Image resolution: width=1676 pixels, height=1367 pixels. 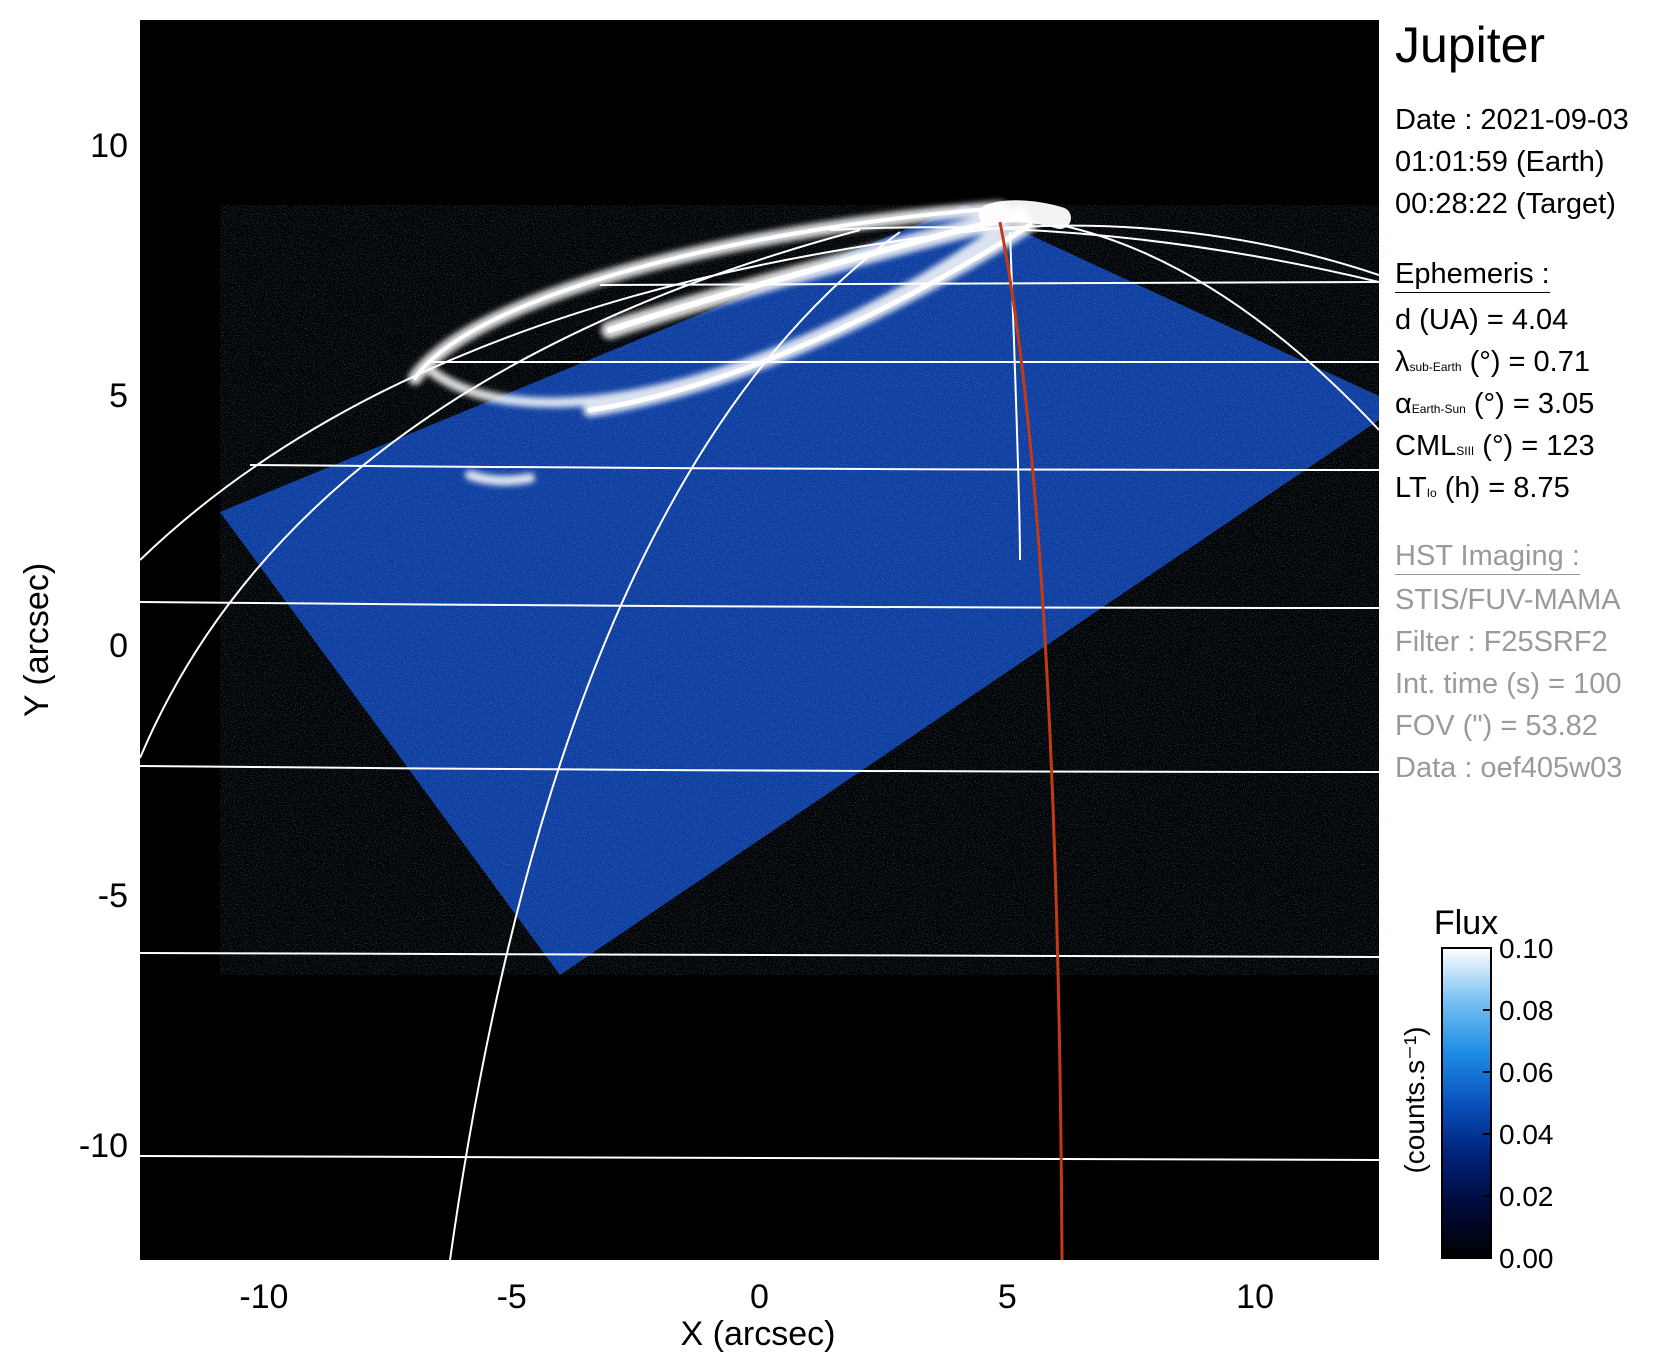 I want to click on colorbar-tick-label: 0.02, so click(x=1526, y=1196).